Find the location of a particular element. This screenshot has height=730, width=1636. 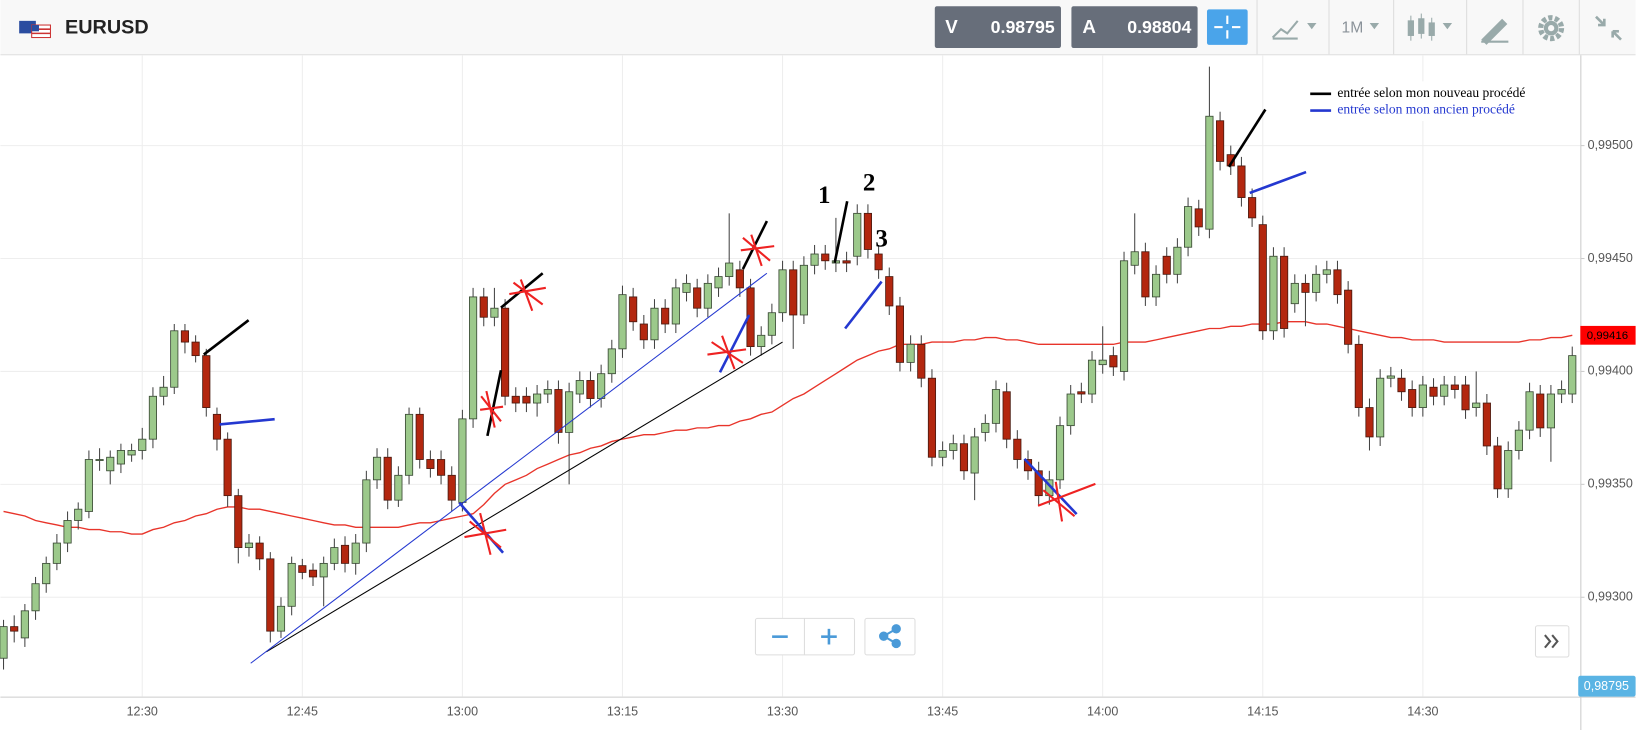

scroll-end-button is located at coordinates (1552, 641).